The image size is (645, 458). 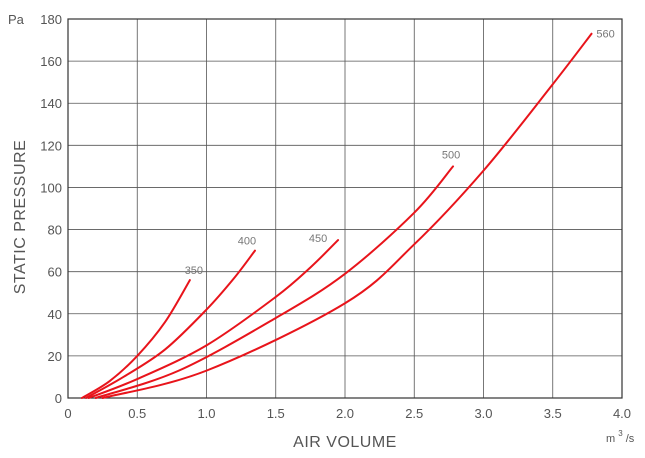 I want to click on series-label-560: 560, so click(x=605, y=35).